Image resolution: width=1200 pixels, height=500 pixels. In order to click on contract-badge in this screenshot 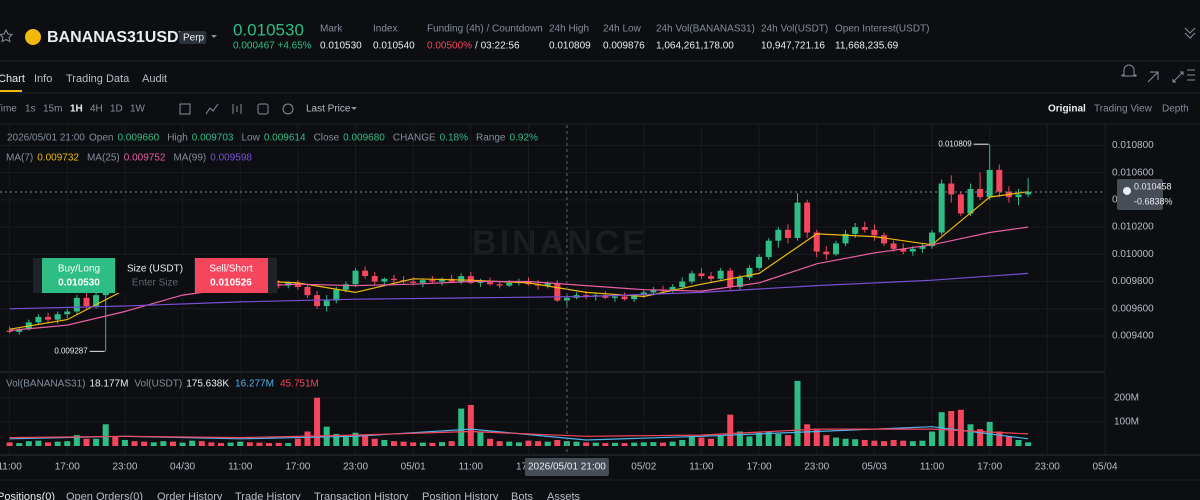, I will do `click(192, 37)`.